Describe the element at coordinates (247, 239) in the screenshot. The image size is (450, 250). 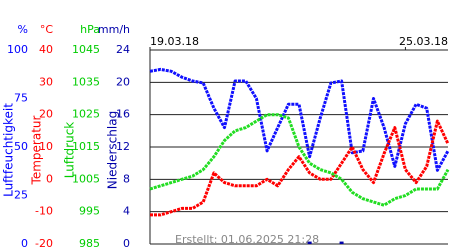
I see `footer: Erstellt: 01.06.2025 21:28` at that location.